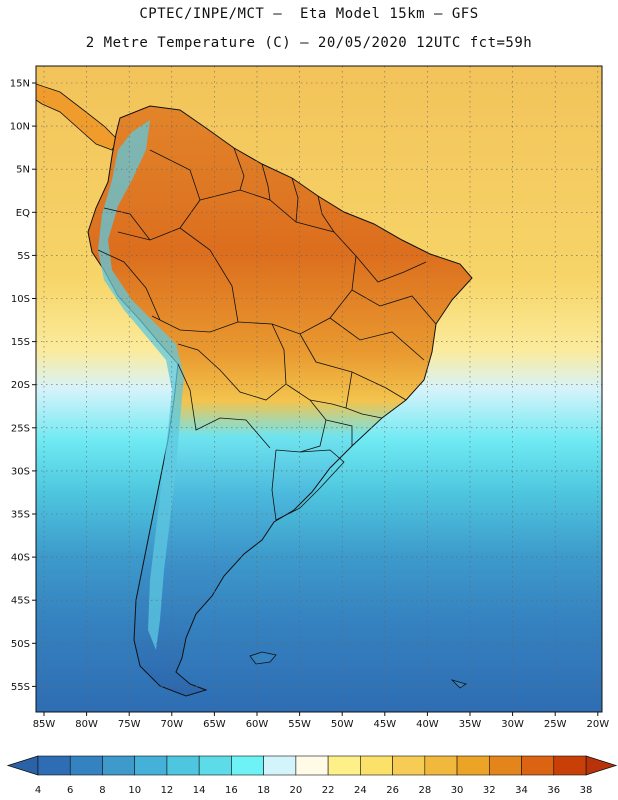 The height and width of the screenshot is (800, 618). What do you see at coordinates (392, 790) in the screenshot?
I see `colorbar-label: 26` at bounding box center [392, 790].